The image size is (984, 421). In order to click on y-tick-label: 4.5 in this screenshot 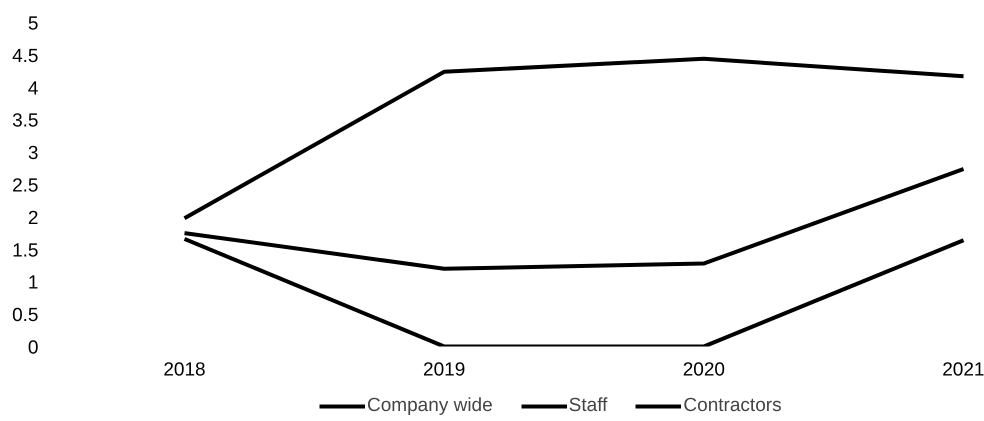, I will do `click(25, 56)`.